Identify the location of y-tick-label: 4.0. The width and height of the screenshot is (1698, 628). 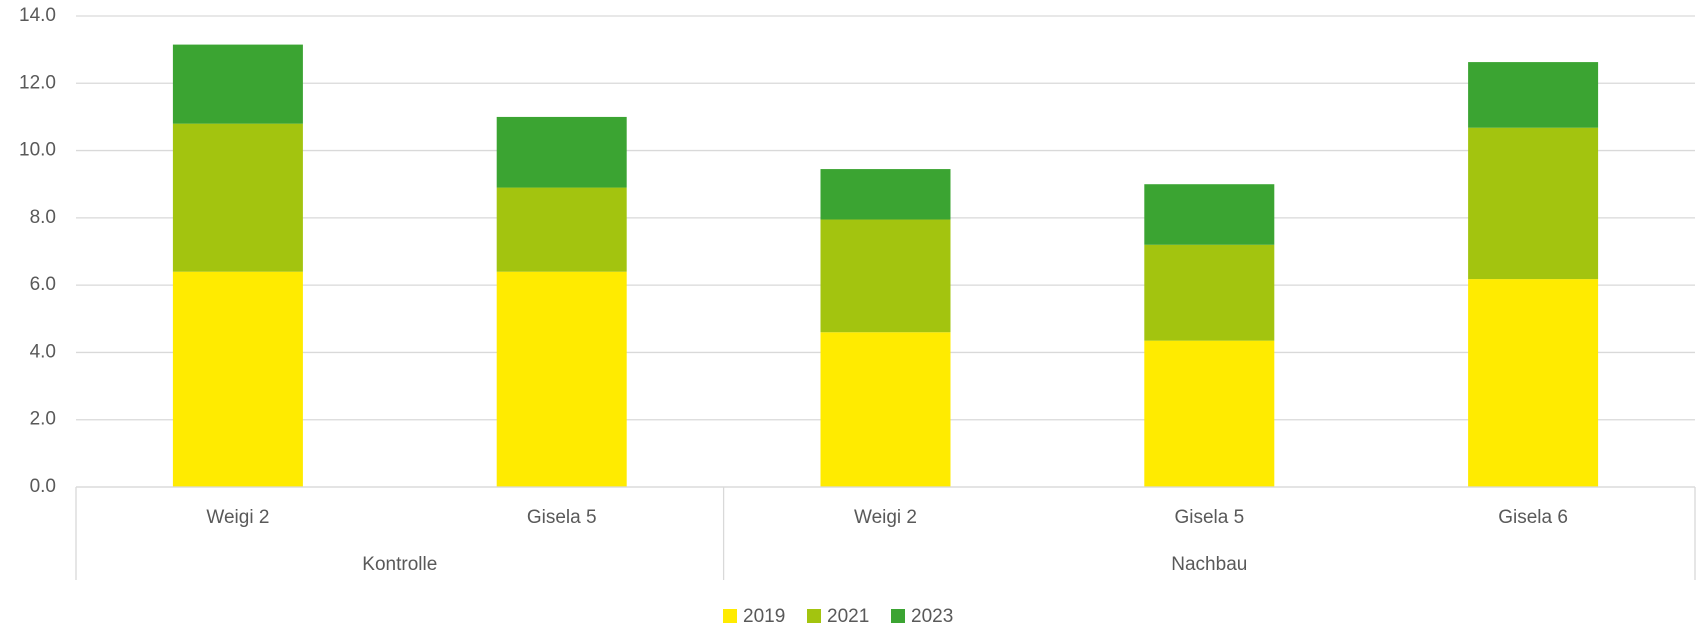
(43, 351).